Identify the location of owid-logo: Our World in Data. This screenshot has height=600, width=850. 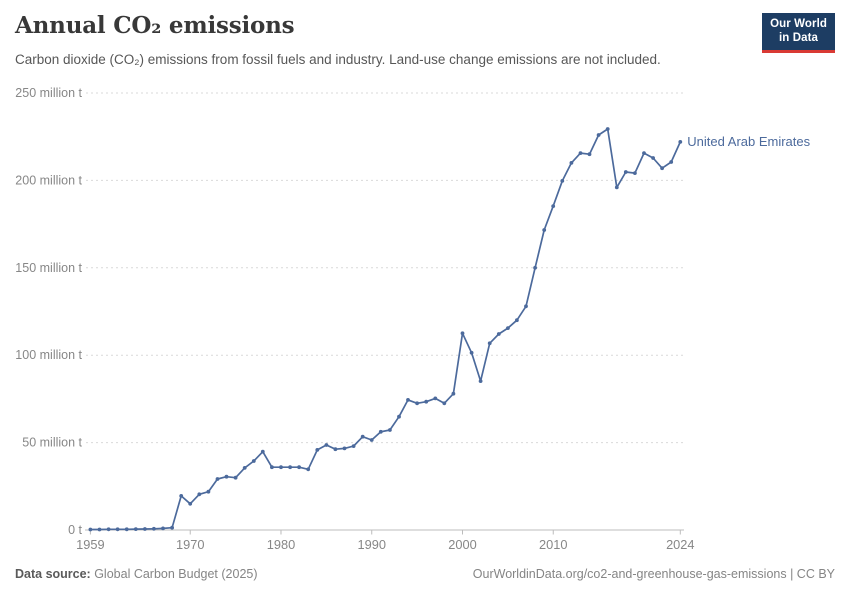
(798, 33).